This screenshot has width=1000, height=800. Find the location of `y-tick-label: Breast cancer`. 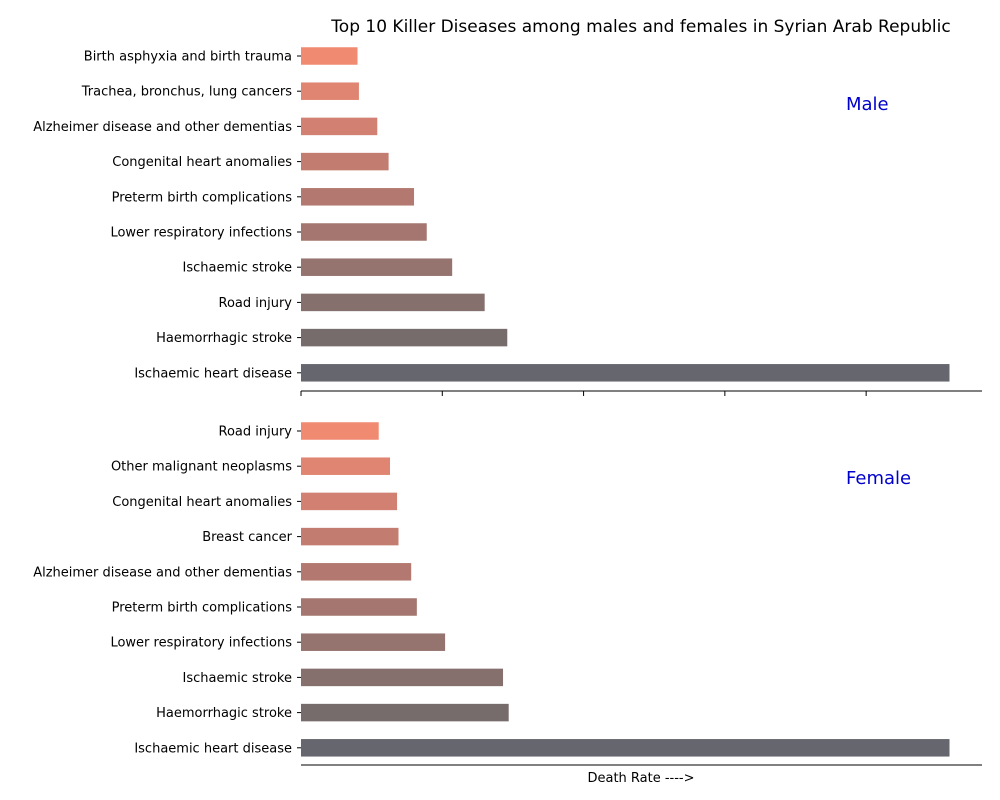

y-tick-label: Breast cancer is located at coordinates (247, 537).